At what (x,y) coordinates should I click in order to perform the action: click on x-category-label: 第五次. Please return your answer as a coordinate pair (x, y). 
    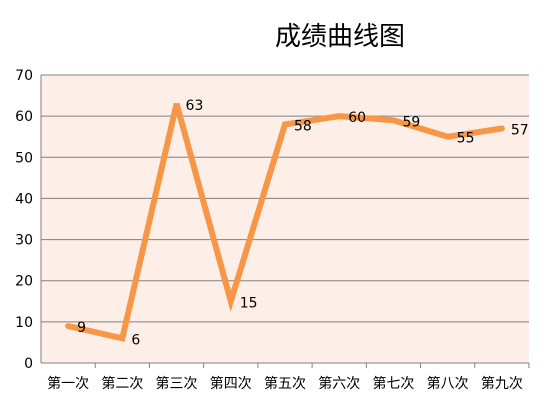
    Looking at the image, I should click on (285, 383).